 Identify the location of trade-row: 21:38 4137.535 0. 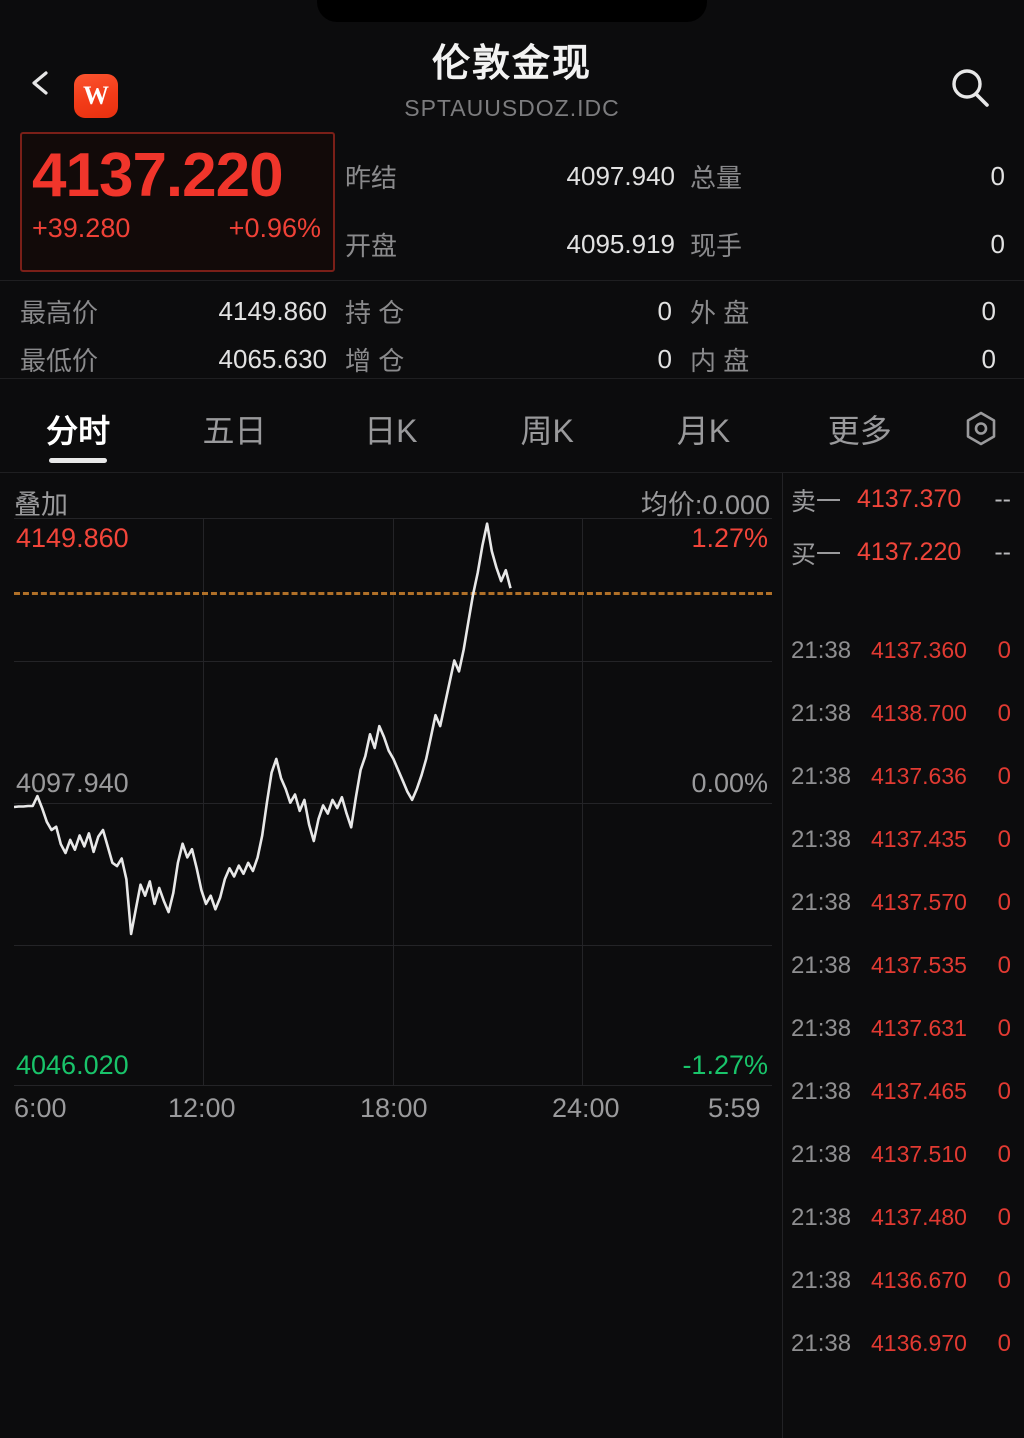
(903, 965).